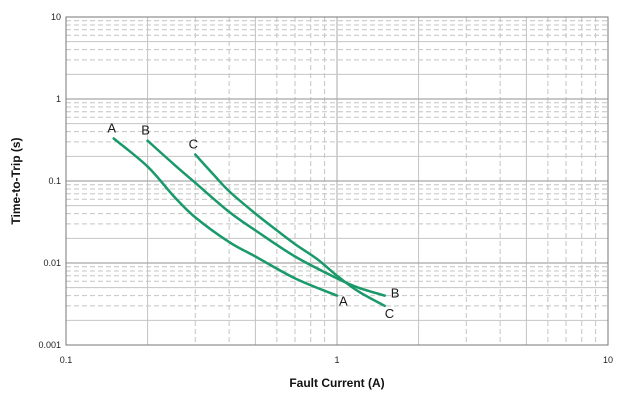 The height and width of the screenshot is (394, 621). What do you see at coordinates (389, 313) in the screenshot?
I see `curve-c-end-label: C` at bounding box center [389, 313].